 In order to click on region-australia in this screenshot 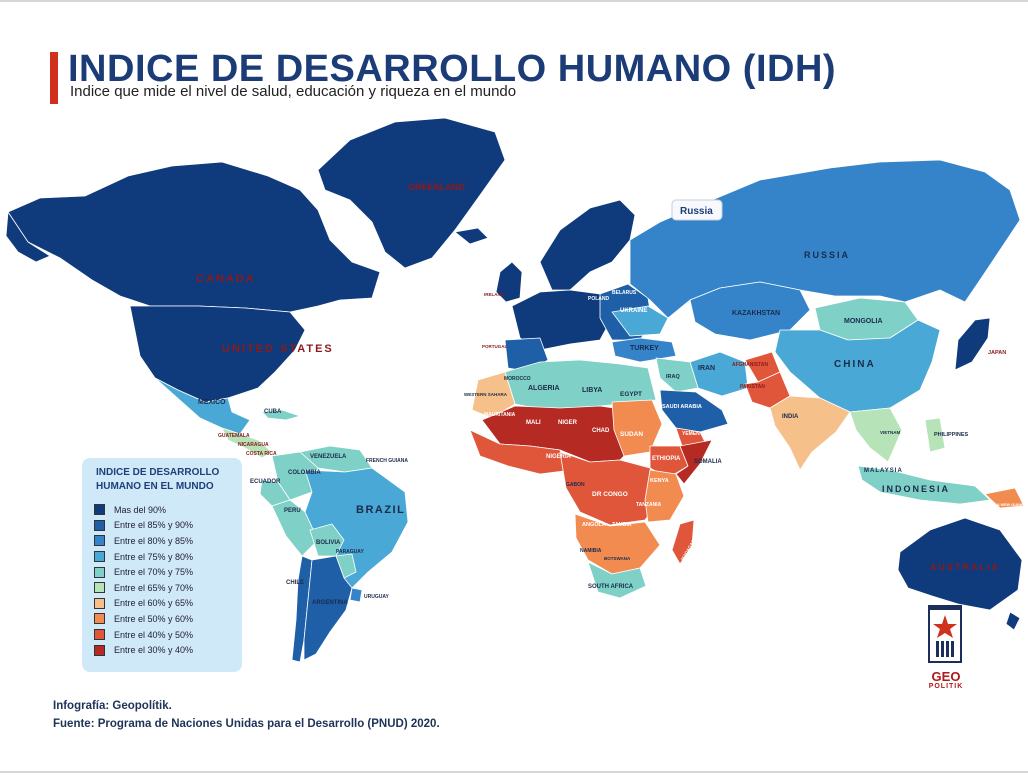, I will do `click(960, 564)`.